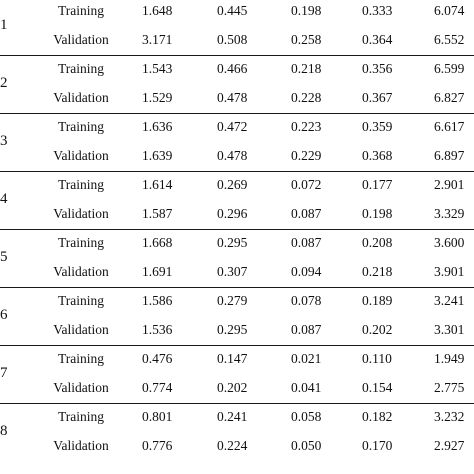 The image size is (474, 474). I want to click on value-cell: 0.356, so click(377, 68).